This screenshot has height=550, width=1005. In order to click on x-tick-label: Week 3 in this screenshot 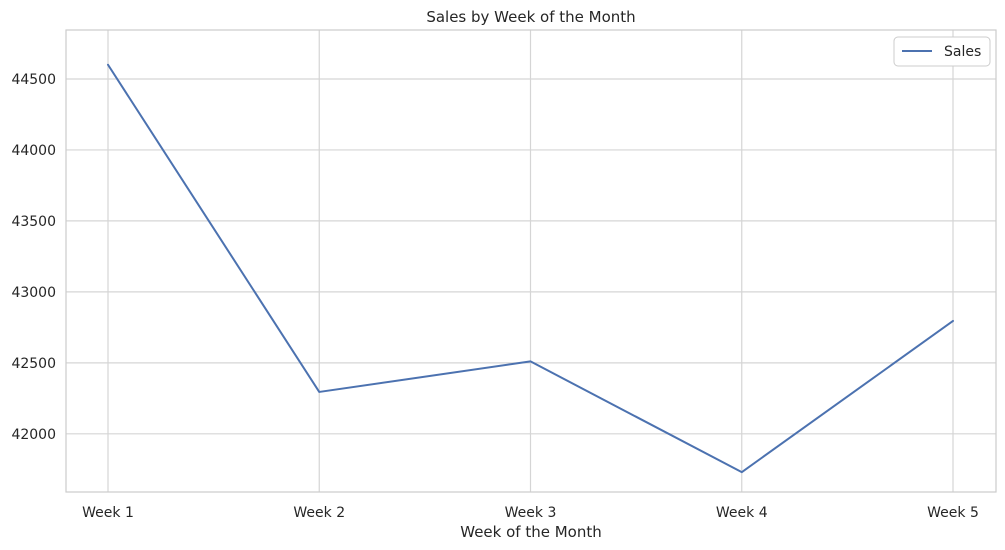, I will do `click(531, 513)`.